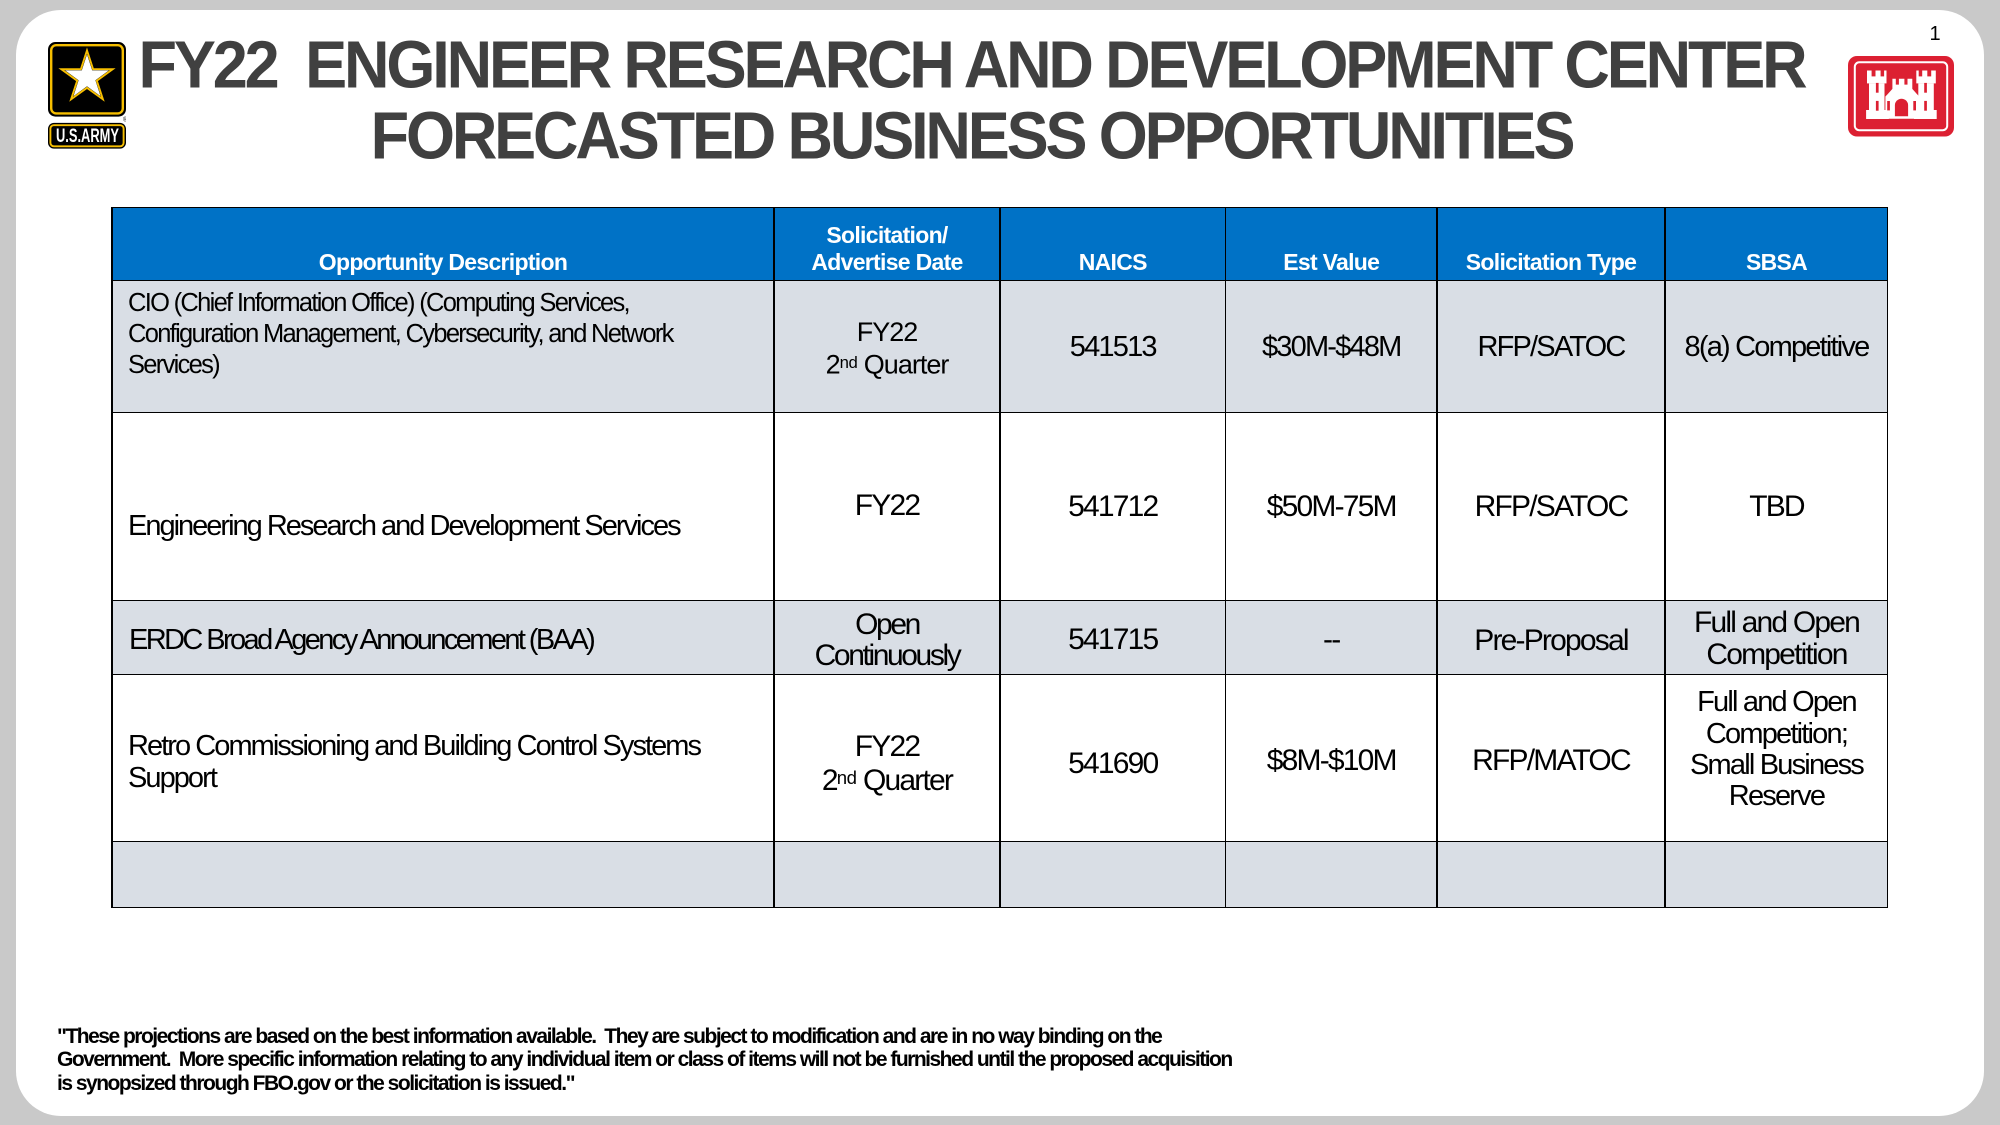 The width and height of the screenshot is (2000, 1125). I want to click on svg-text: U.S.ARMY, so click(87, 136).